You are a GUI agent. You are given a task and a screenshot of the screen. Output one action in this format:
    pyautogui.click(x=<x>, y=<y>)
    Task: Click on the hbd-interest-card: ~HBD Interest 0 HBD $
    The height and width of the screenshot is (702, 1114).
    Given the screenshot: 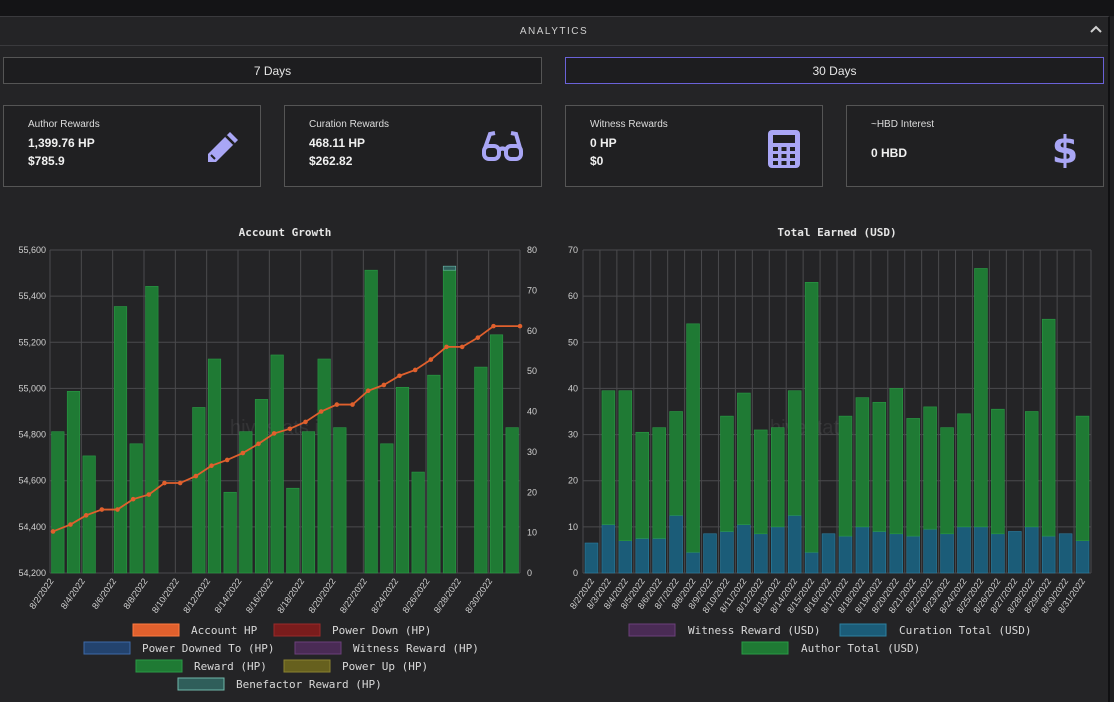 What is the action you would take?
    pyautogui.click(x=975, y=146)
    